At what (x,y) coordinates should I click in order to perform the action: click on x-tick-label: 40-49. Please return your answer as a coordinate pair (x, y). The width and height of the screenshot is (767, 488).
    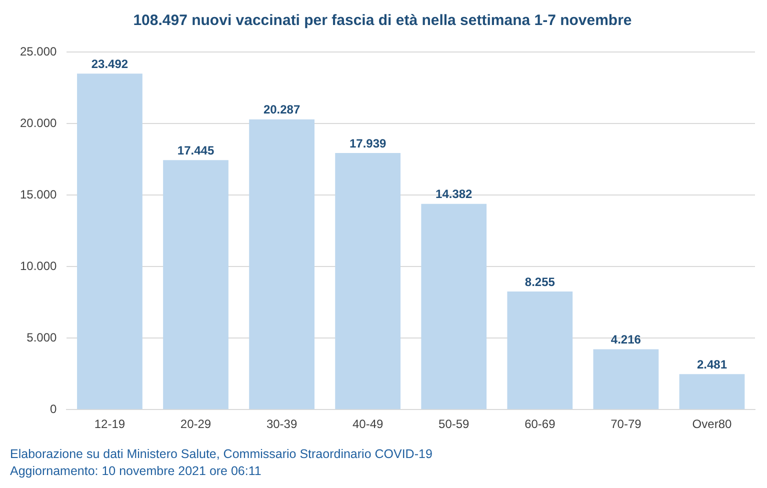
    Looking at the image, I should click on (368, 424).